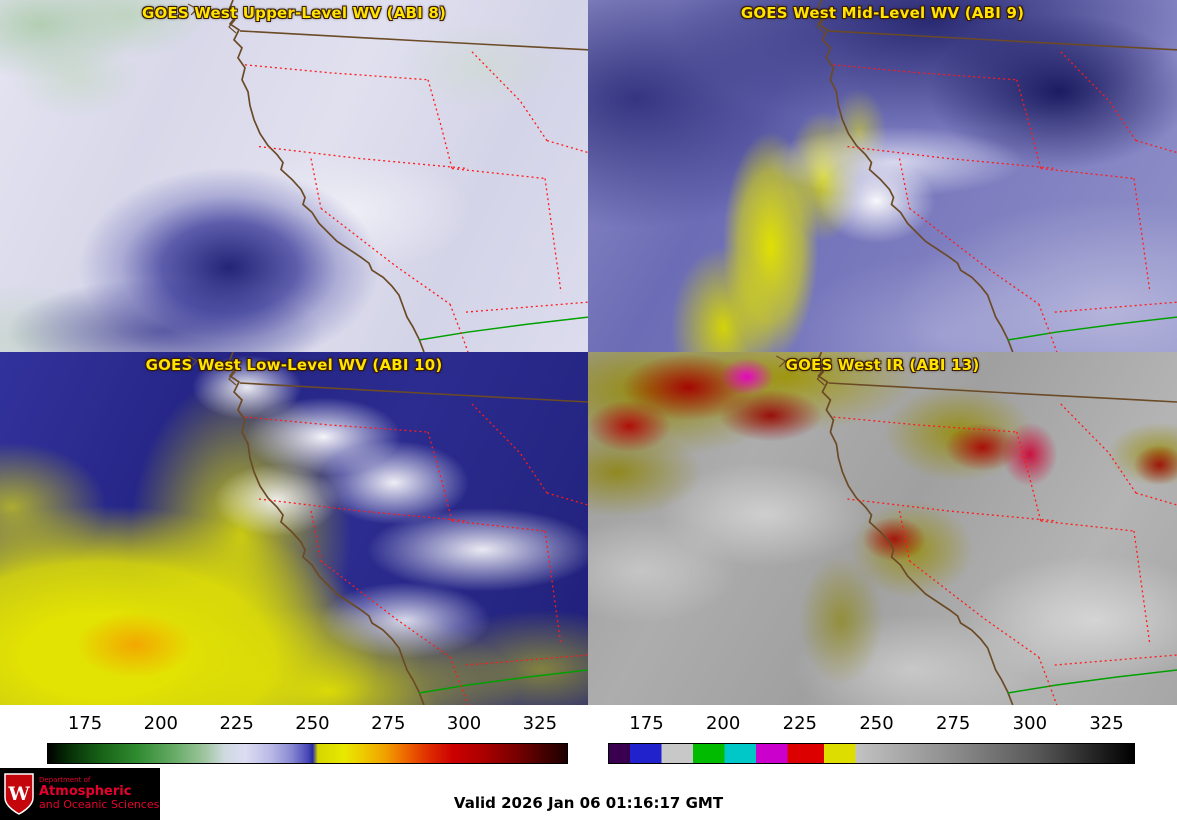 This screenshot has height=820, width=1177. What do you see at coordinates (99, 804) in the screenshot?
I see `logo-line-oceanic: and Oceanic Sciences` at bounding box center [99, 804].